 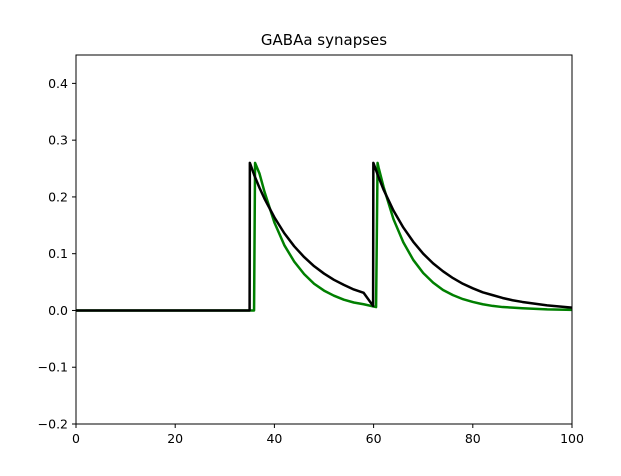 I want to click on y-tick-label: 0.2, so click(x=58, y=196).